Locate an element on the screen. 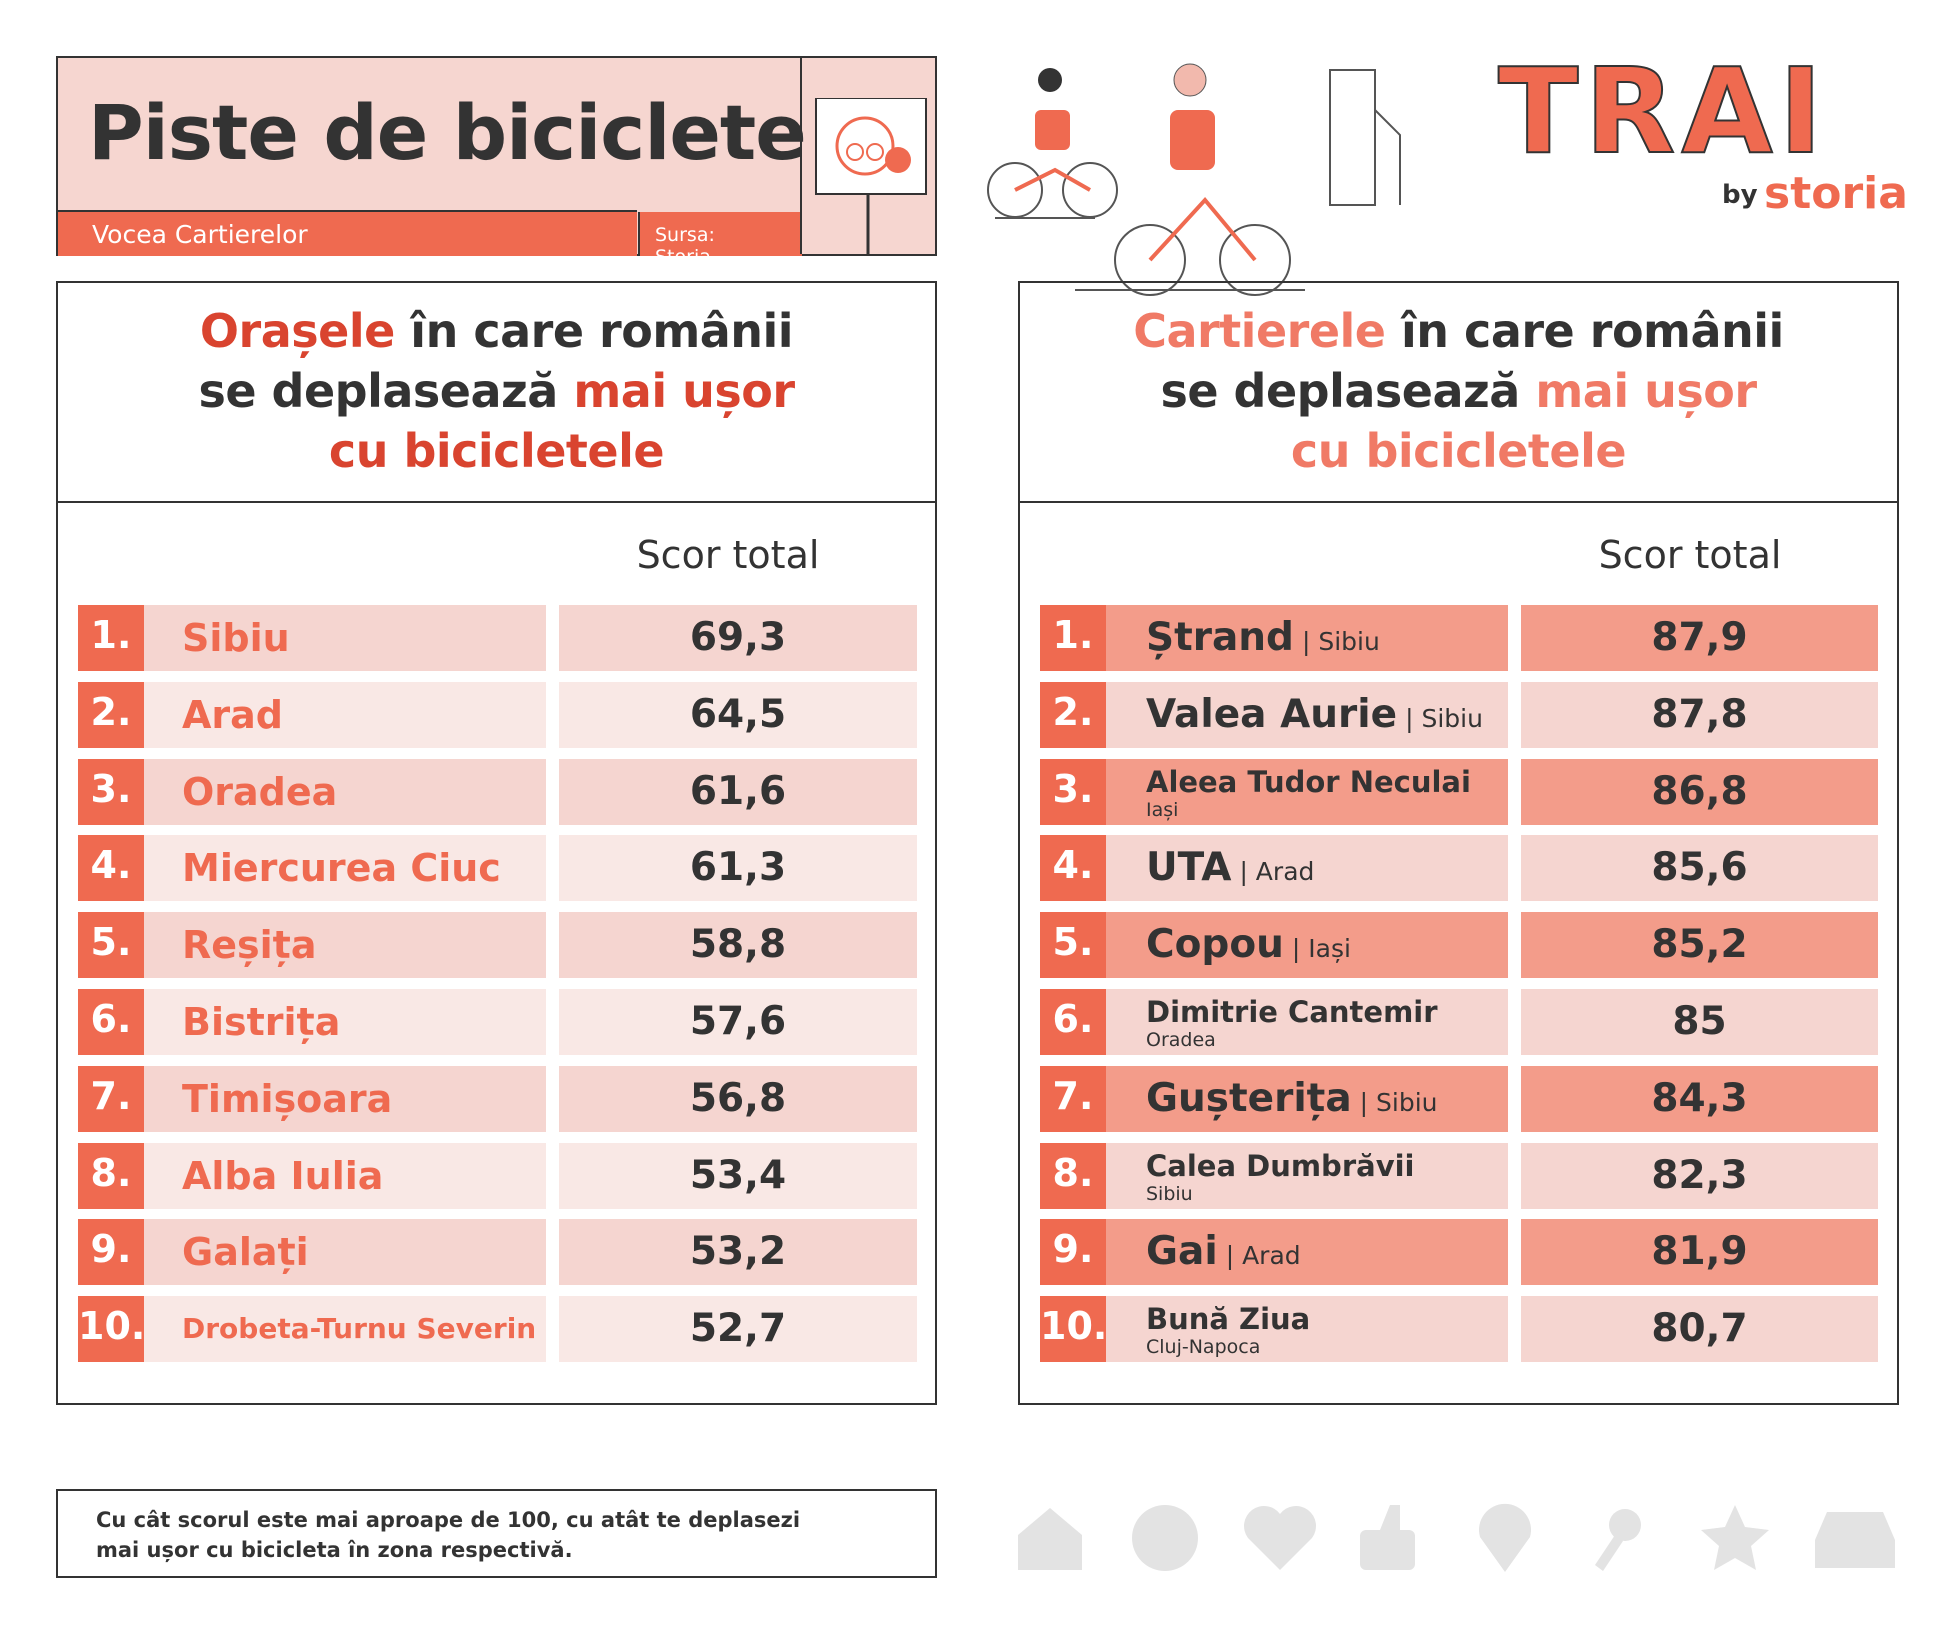 The width and height of the screenshot is (1958, 1649). name-cell: Dimitrie Cantemir Oradea is located at coordinates (1307, 1022).